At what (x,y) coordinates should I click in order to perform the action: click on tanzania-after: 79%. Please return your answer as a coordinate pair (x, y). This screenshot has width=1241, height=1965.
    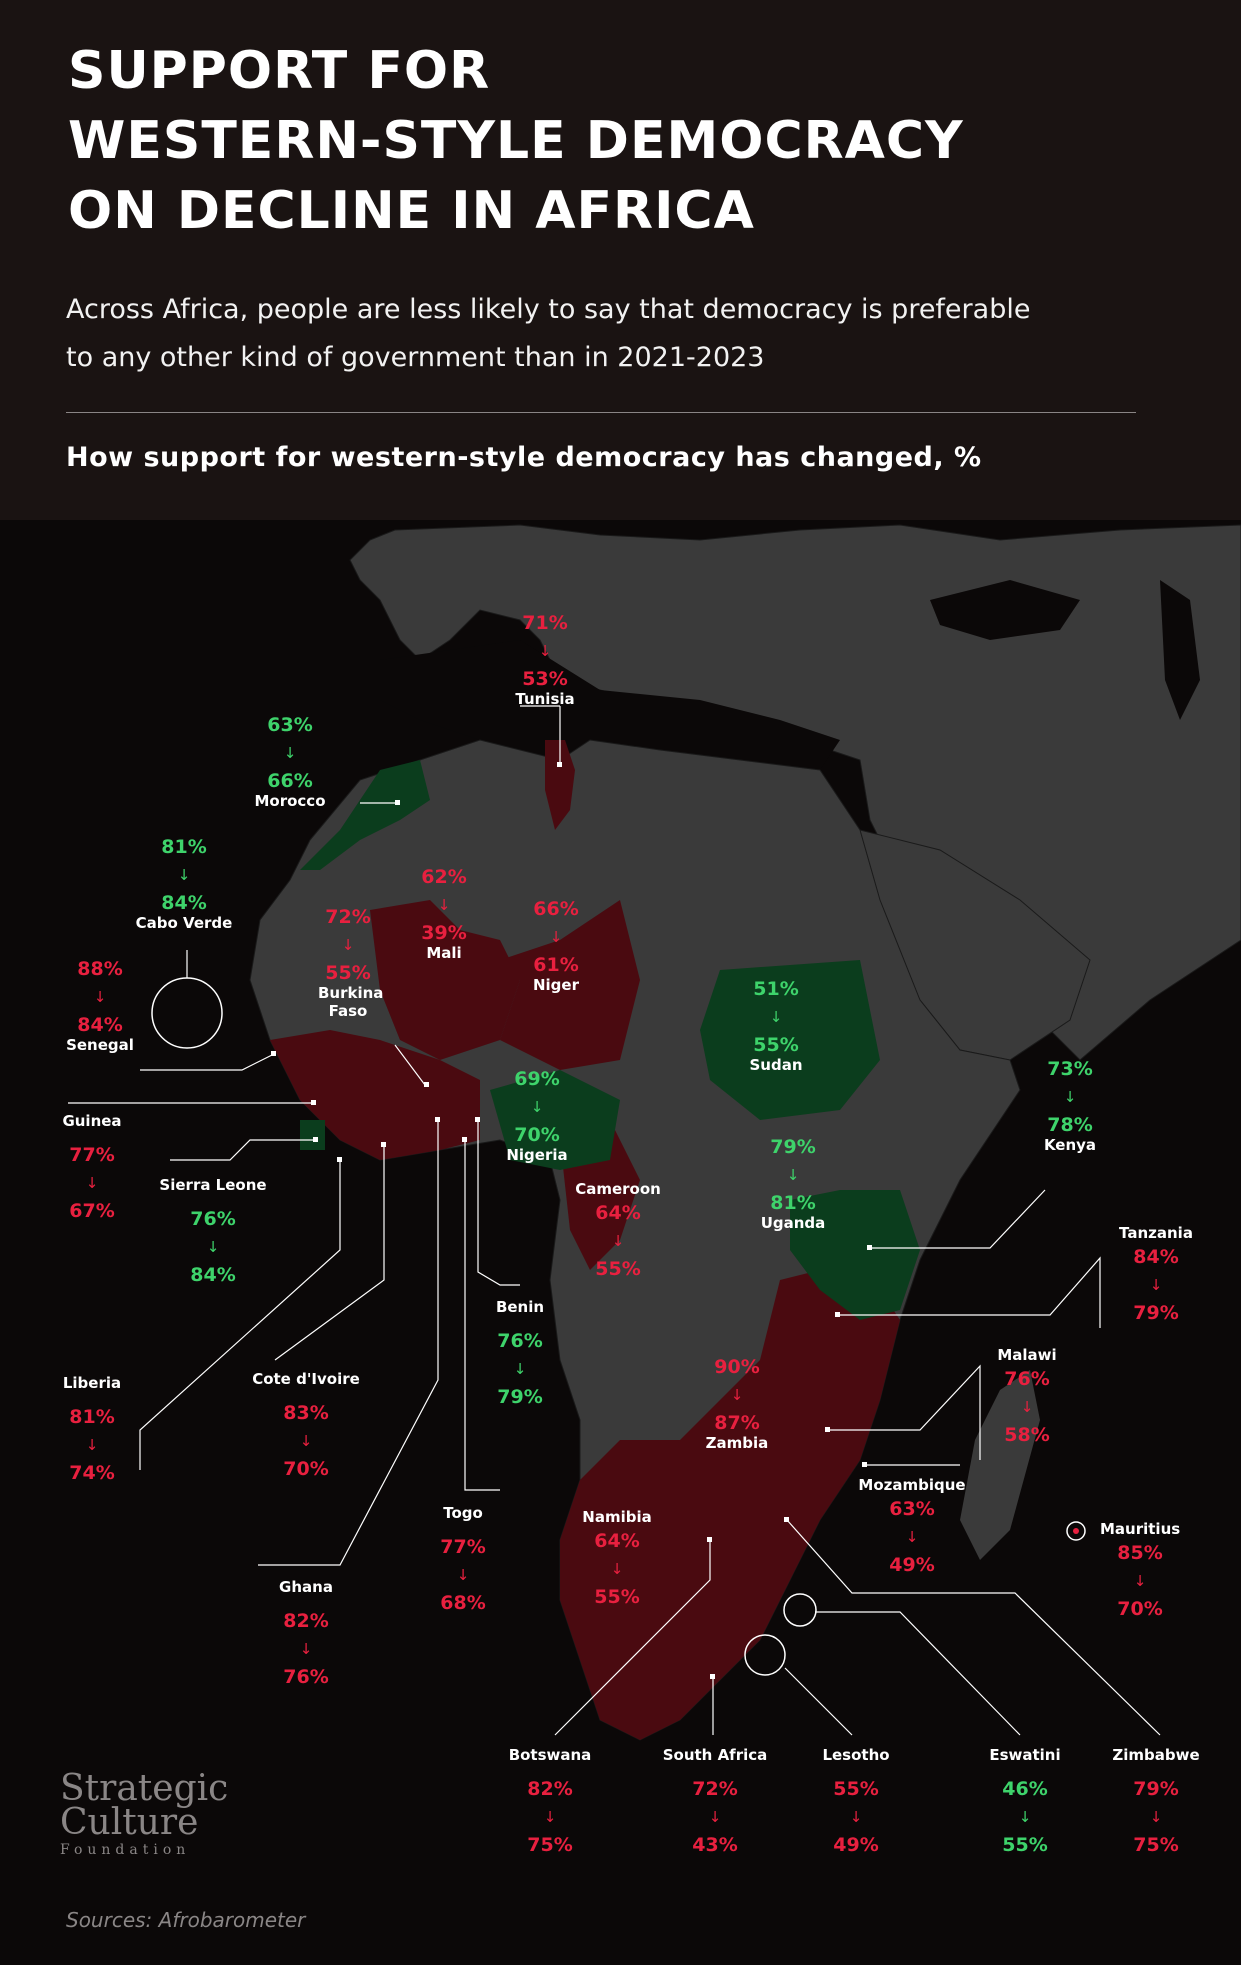
    Looking at the image, I should click on (1156, 1313).